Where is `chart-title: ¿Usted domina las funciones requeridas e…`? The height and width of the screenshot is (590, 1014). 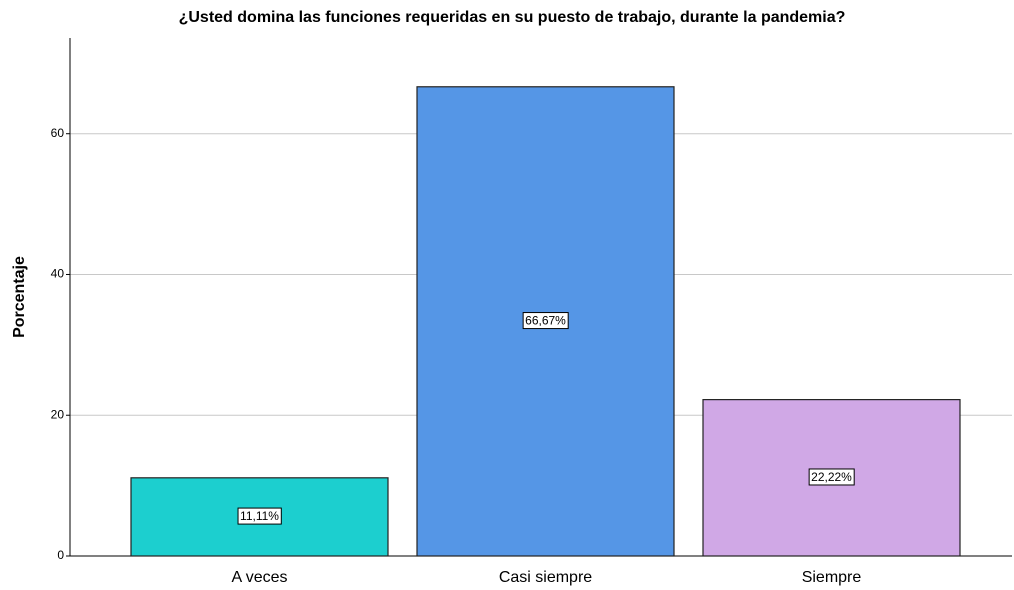 chart-title: ¿Usted domina las funciones requeridas e… is located at coordinates (512, 17).